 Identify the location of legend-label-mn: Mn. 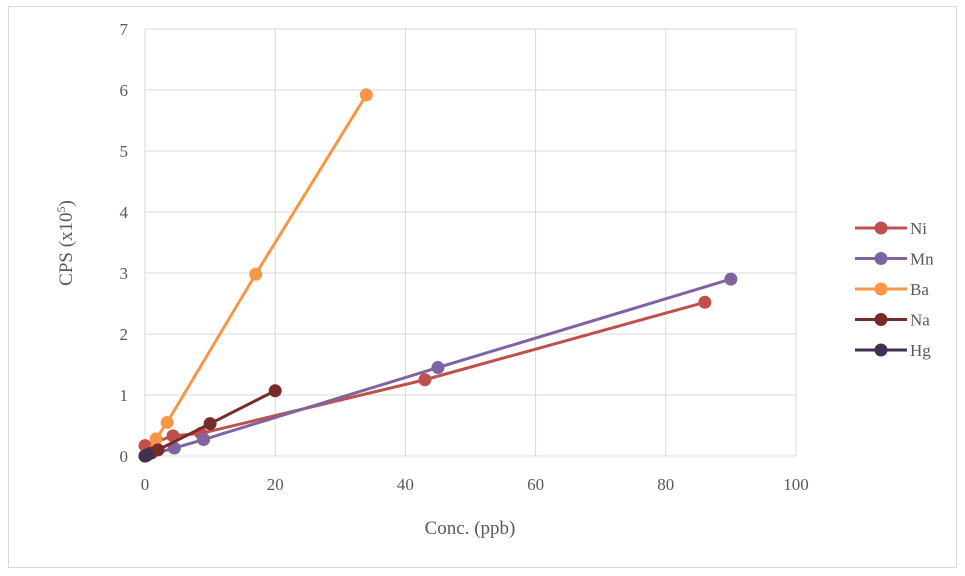
(922, 259).